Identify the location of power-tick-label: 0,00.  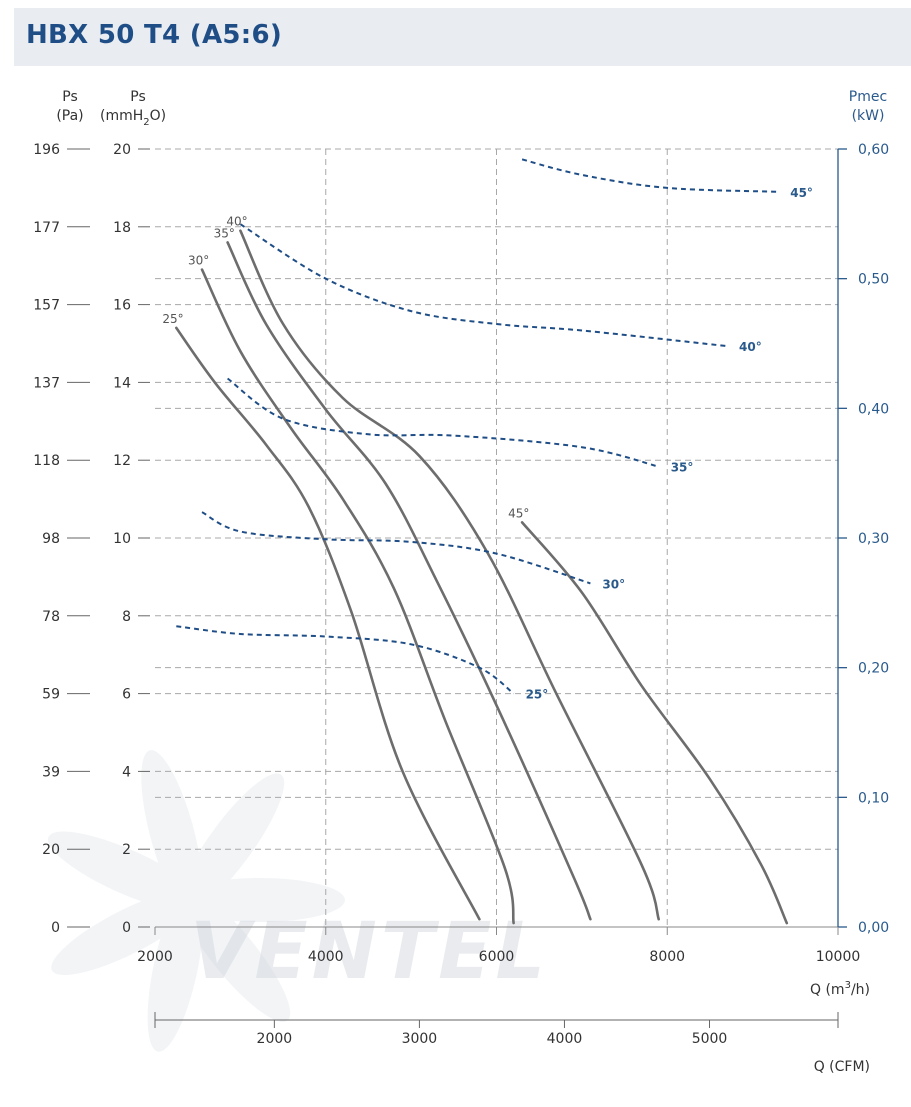
(873, 928).